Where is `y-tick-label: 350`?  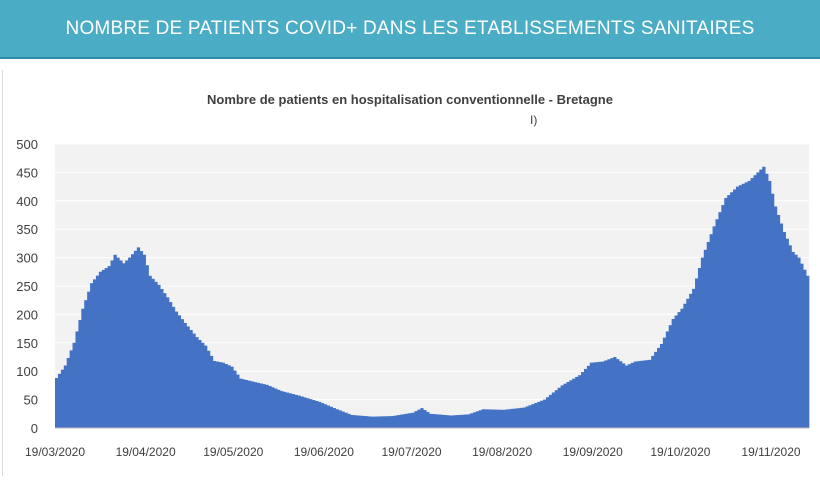
y-tick-label: 350 is located at coordinates (27, 229).